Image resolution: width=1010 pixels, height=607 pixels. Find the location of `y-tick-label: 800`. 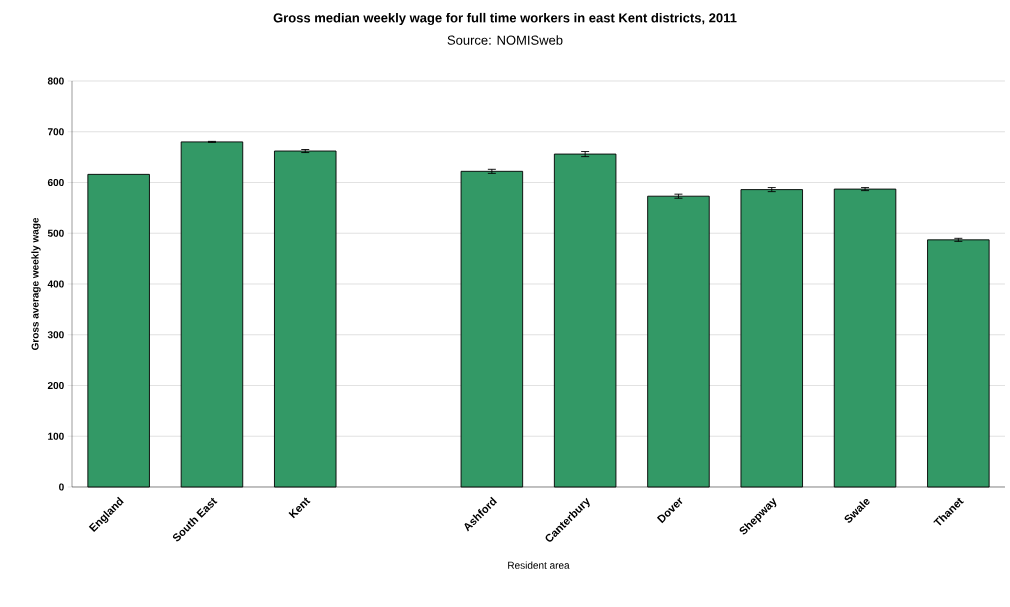

y-tick-label: 800 is located at coordinates (55, 81).